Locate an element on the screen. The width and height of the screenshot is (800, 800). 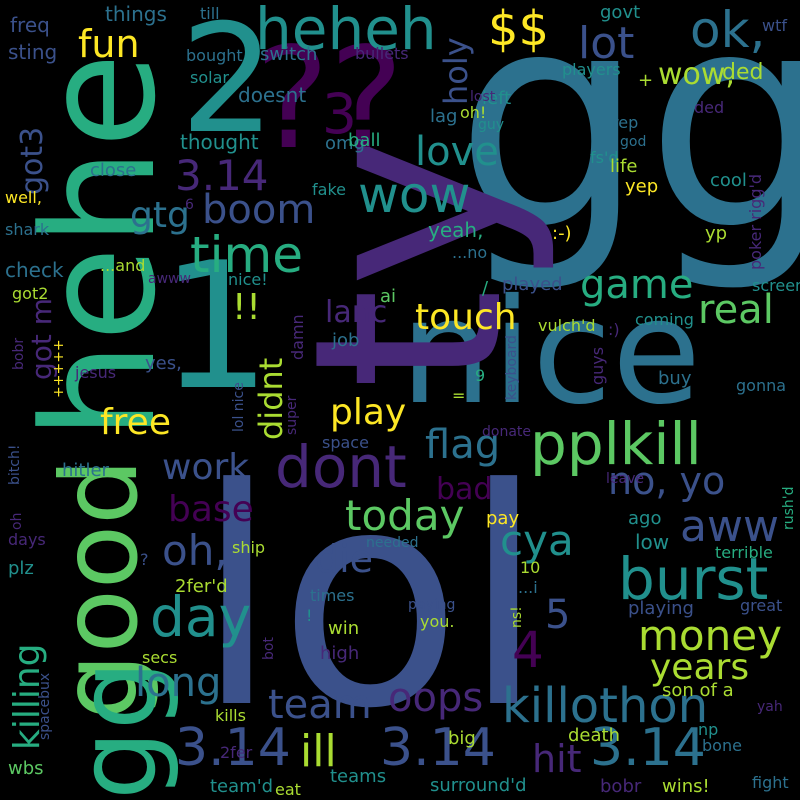
word: pplkill is located at coordinates (616, 444).